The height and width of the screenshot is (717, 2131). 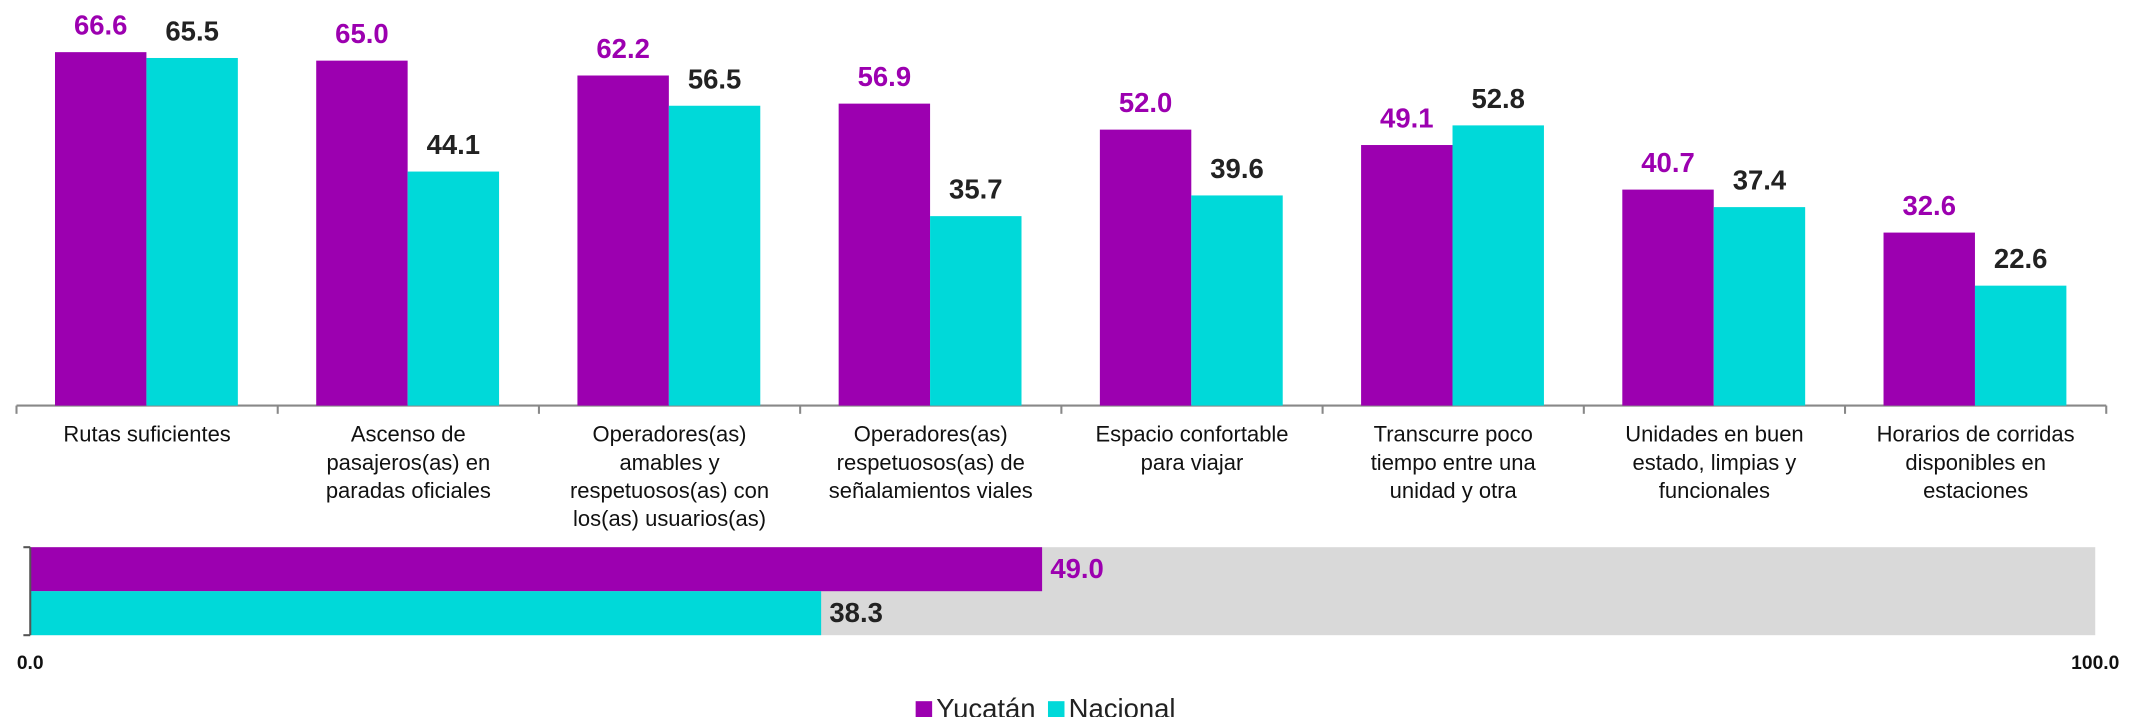 What do you see at coordinates (669, 490) in the screenshot?
I see `x-tick-label: respetuosos(as) con` at bounding box center [669, 490].